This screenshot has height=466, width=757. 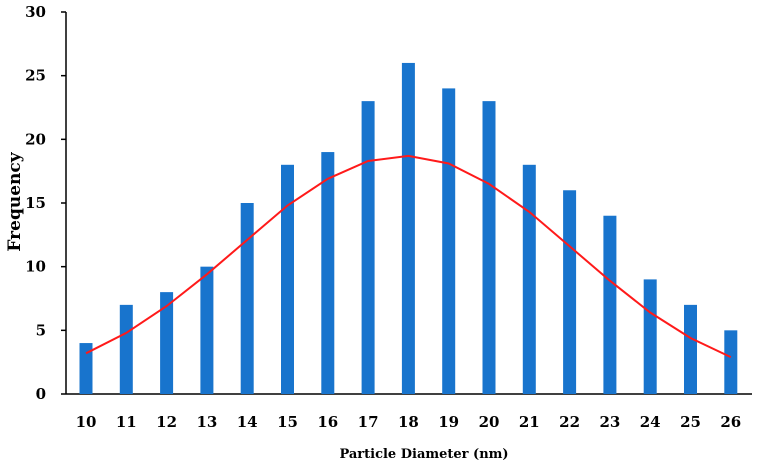 I want to click on y-tick-label: 15, so click(x=35, y=203).